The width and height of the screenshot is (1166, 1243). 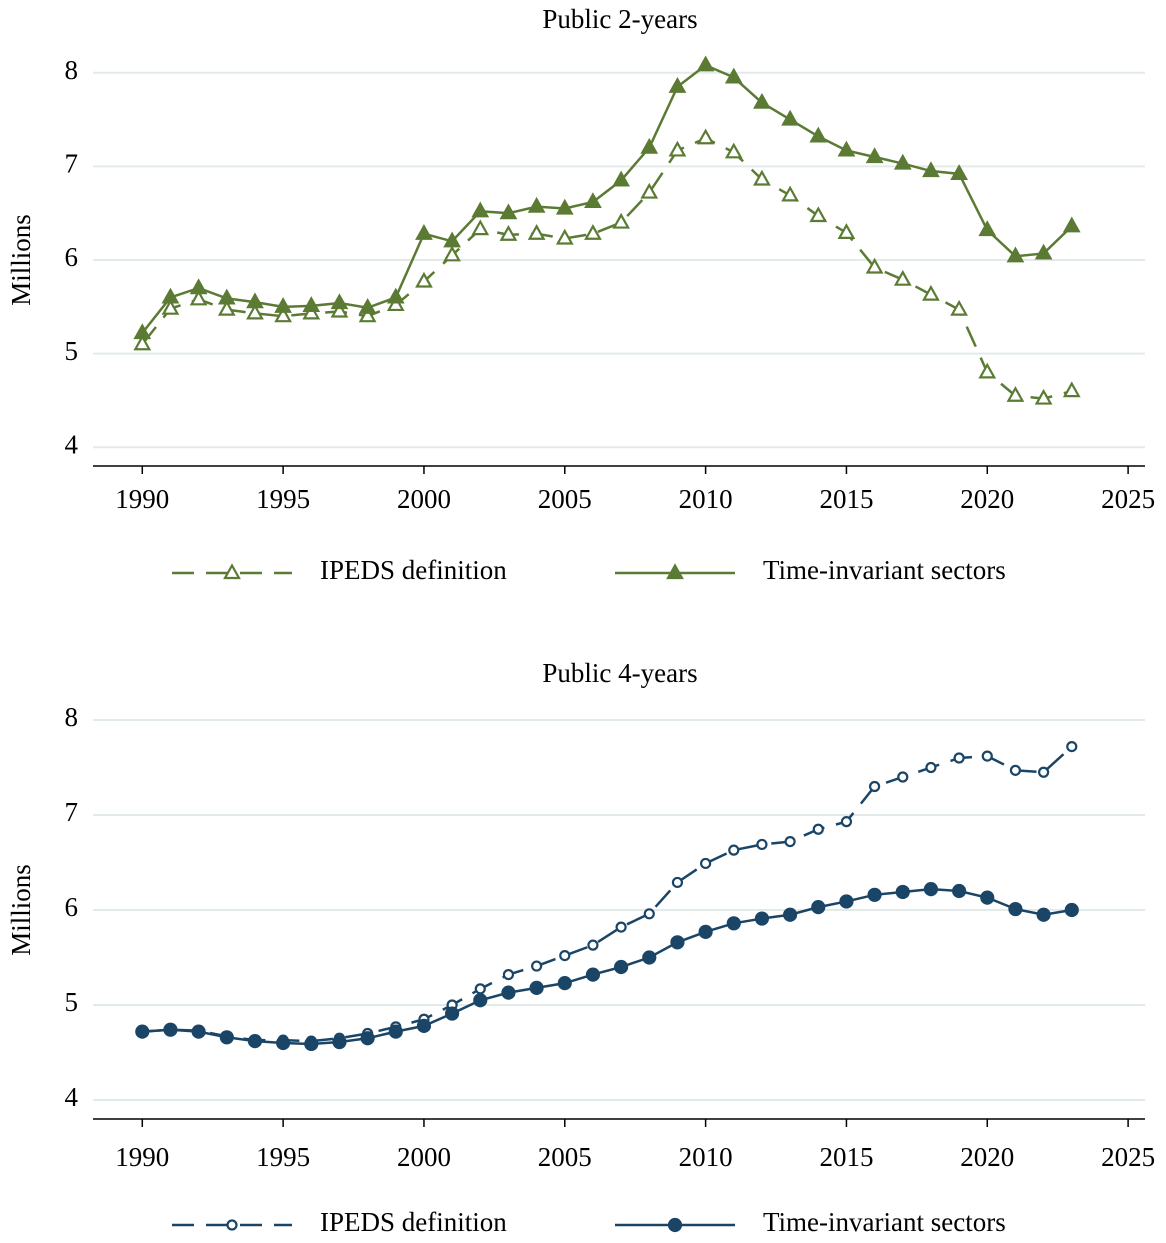 I want to click on x-tick-label: 2020, so click(x=987, y=499).